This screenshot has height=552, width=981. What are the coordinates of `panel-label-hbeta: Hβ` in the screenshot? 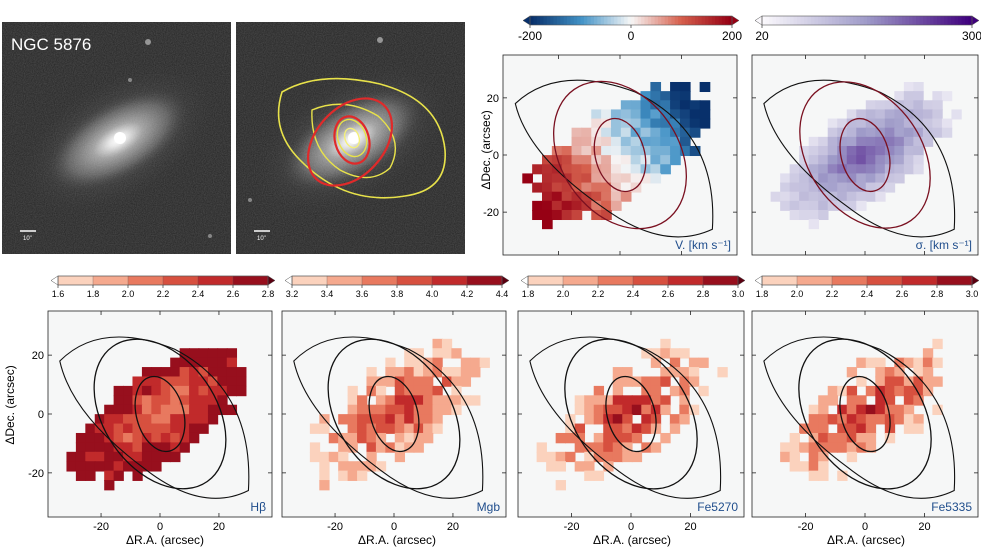 It's located at (258, 507).